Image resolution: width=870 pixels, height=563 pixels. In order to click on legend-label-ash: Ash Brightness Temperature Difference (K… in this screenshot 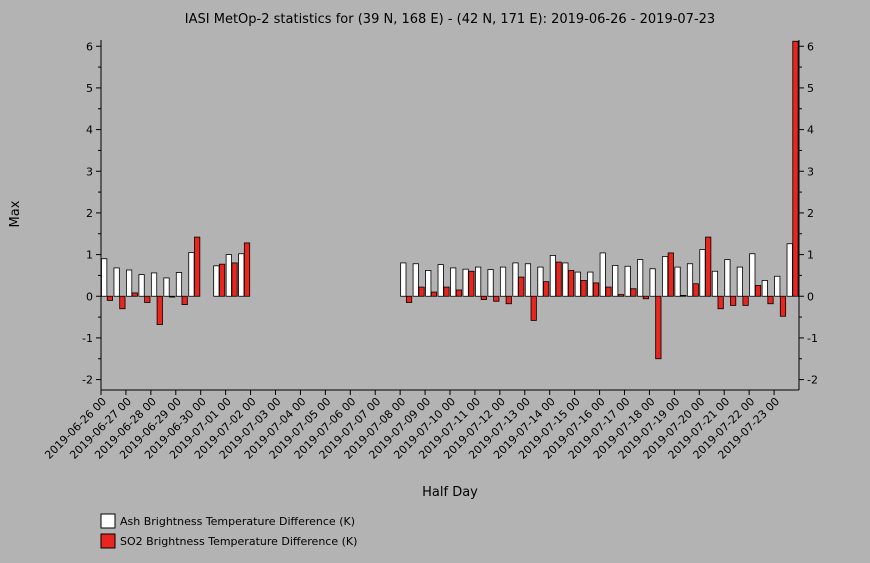, I will do `click(237, 521)`.